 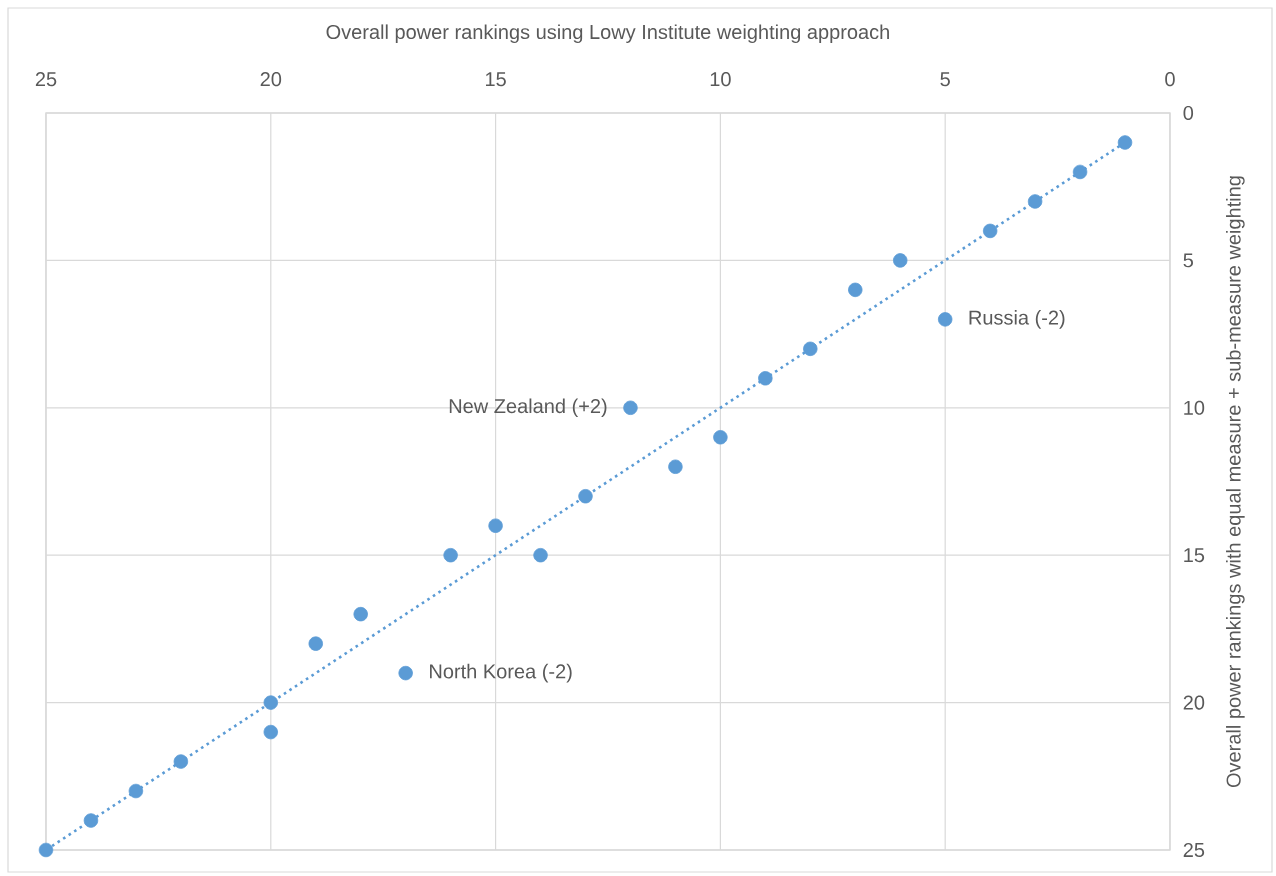 What do you see at coordinates (720, 79) in the screenshot?
I see `x-tick-label: 10` at bounding box center [720, 79].